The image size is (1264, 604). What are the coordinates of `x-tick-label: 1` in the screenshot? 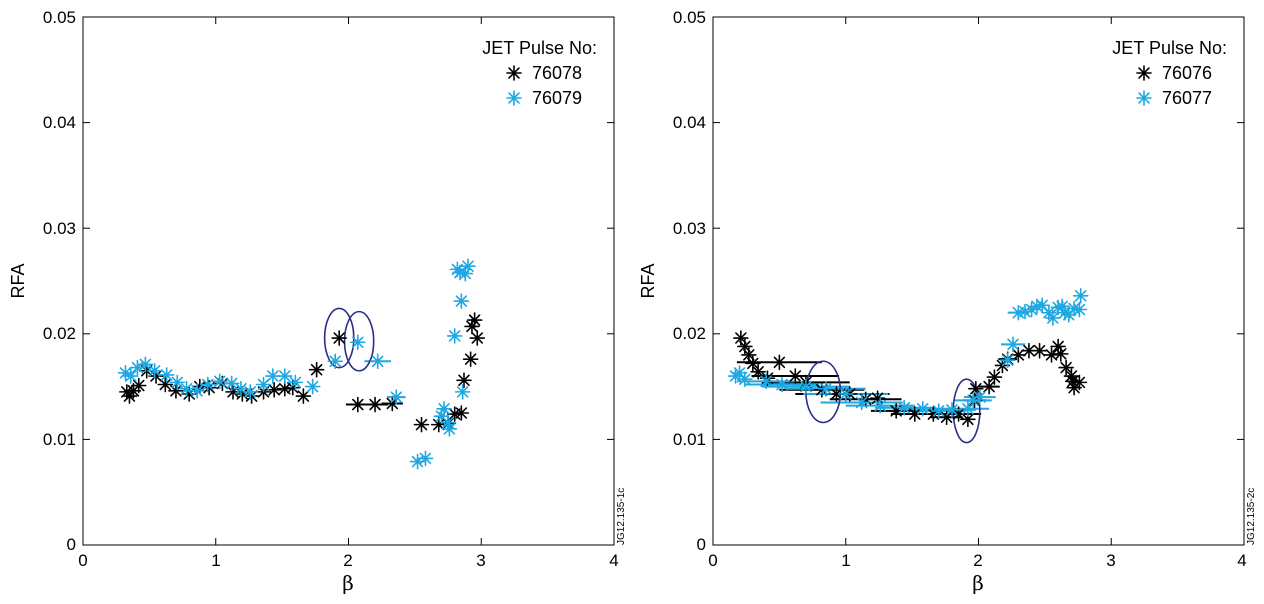 It's located at (845, 560).